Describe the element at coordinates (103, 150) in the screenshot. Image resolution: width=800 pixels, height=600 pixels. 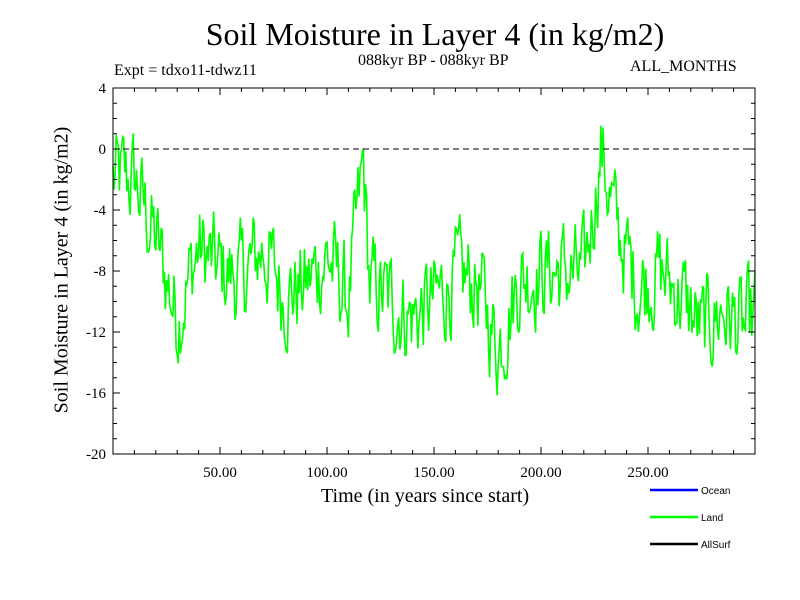
I see `y-tick-label: 0` at that location.